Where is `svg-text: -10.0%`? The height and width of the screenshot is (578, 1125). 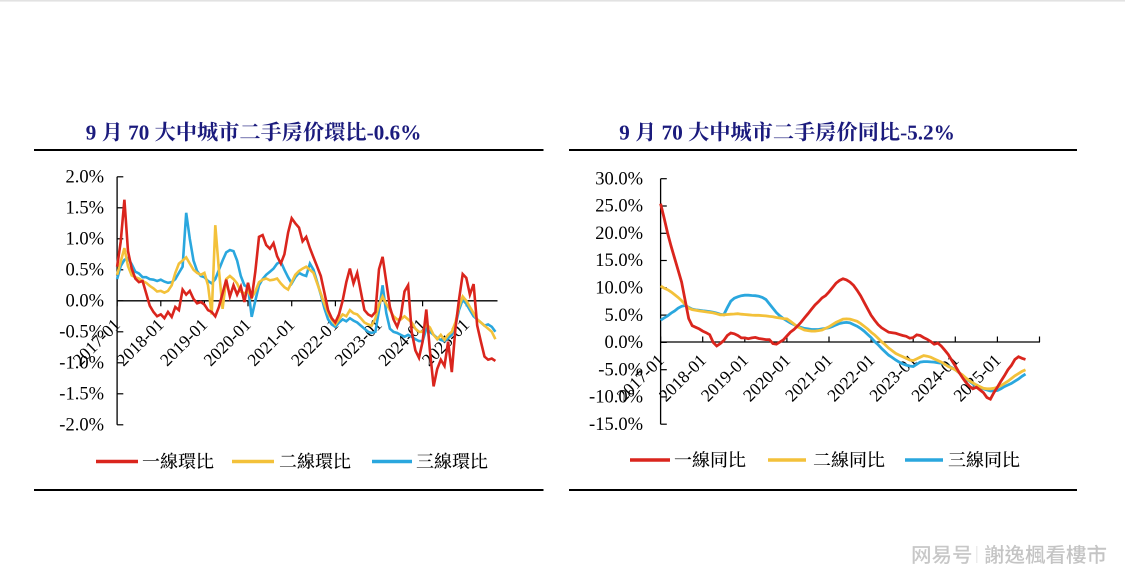
svg-text: -10.0% is located at coordinates (616, 398).